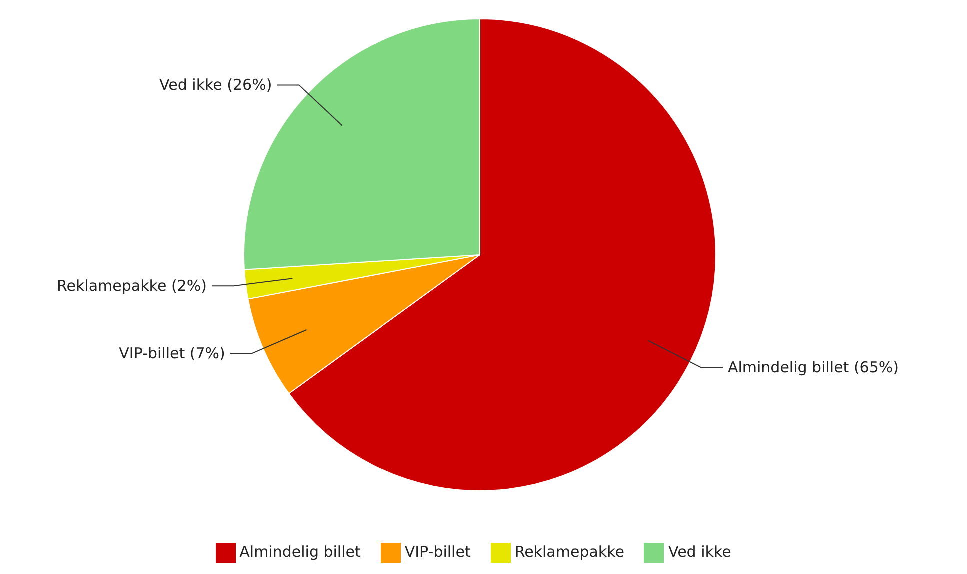 The image size is (967, 574). What do you see at coordinates (569, 552) in the screenshot?
I see `legend-label: Reklamepakke` at bounding box center [569, 552].